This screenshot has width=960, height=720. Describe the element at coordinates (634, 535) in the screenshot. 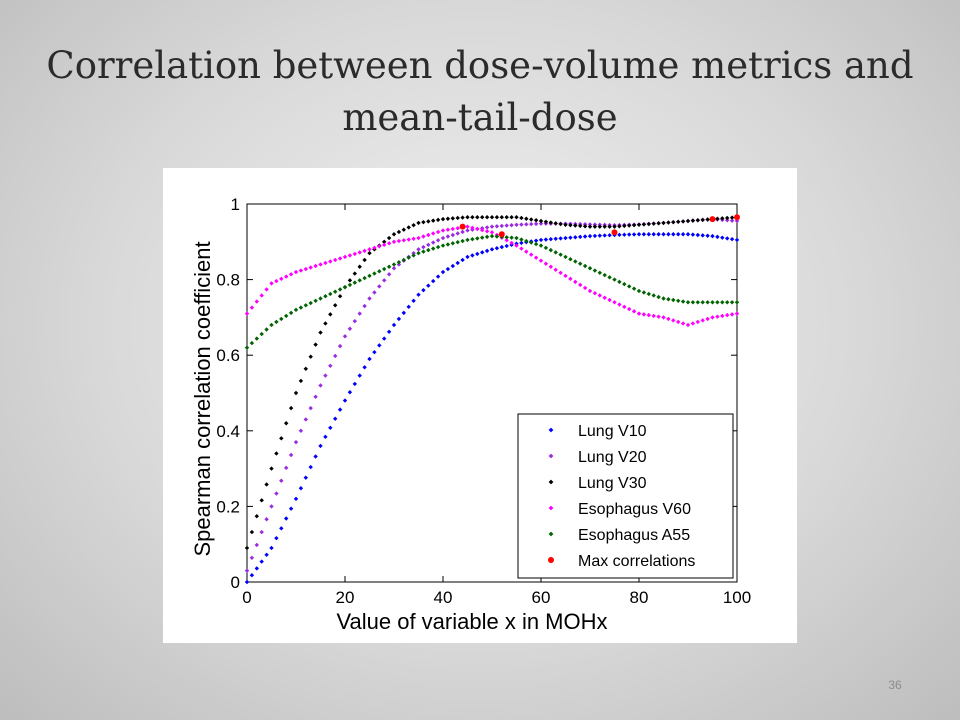

I see `legend-label: Esophagus A55` at that location.